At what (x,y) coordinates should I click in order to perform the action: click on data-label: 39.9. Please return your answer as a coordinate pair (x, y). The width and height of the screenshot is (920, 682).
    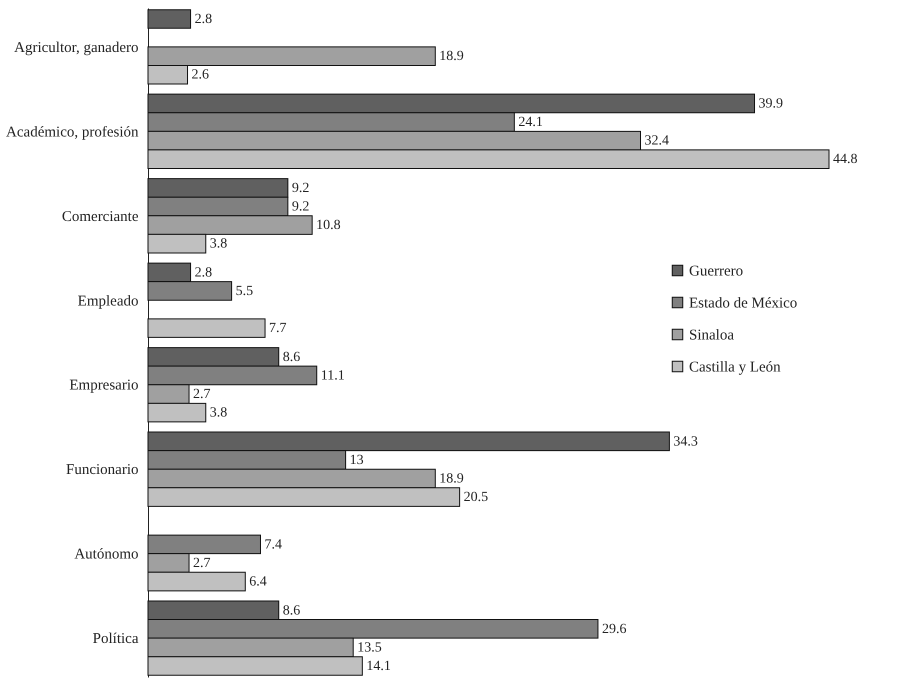
    Looking at the image, I should click on (771, 104).